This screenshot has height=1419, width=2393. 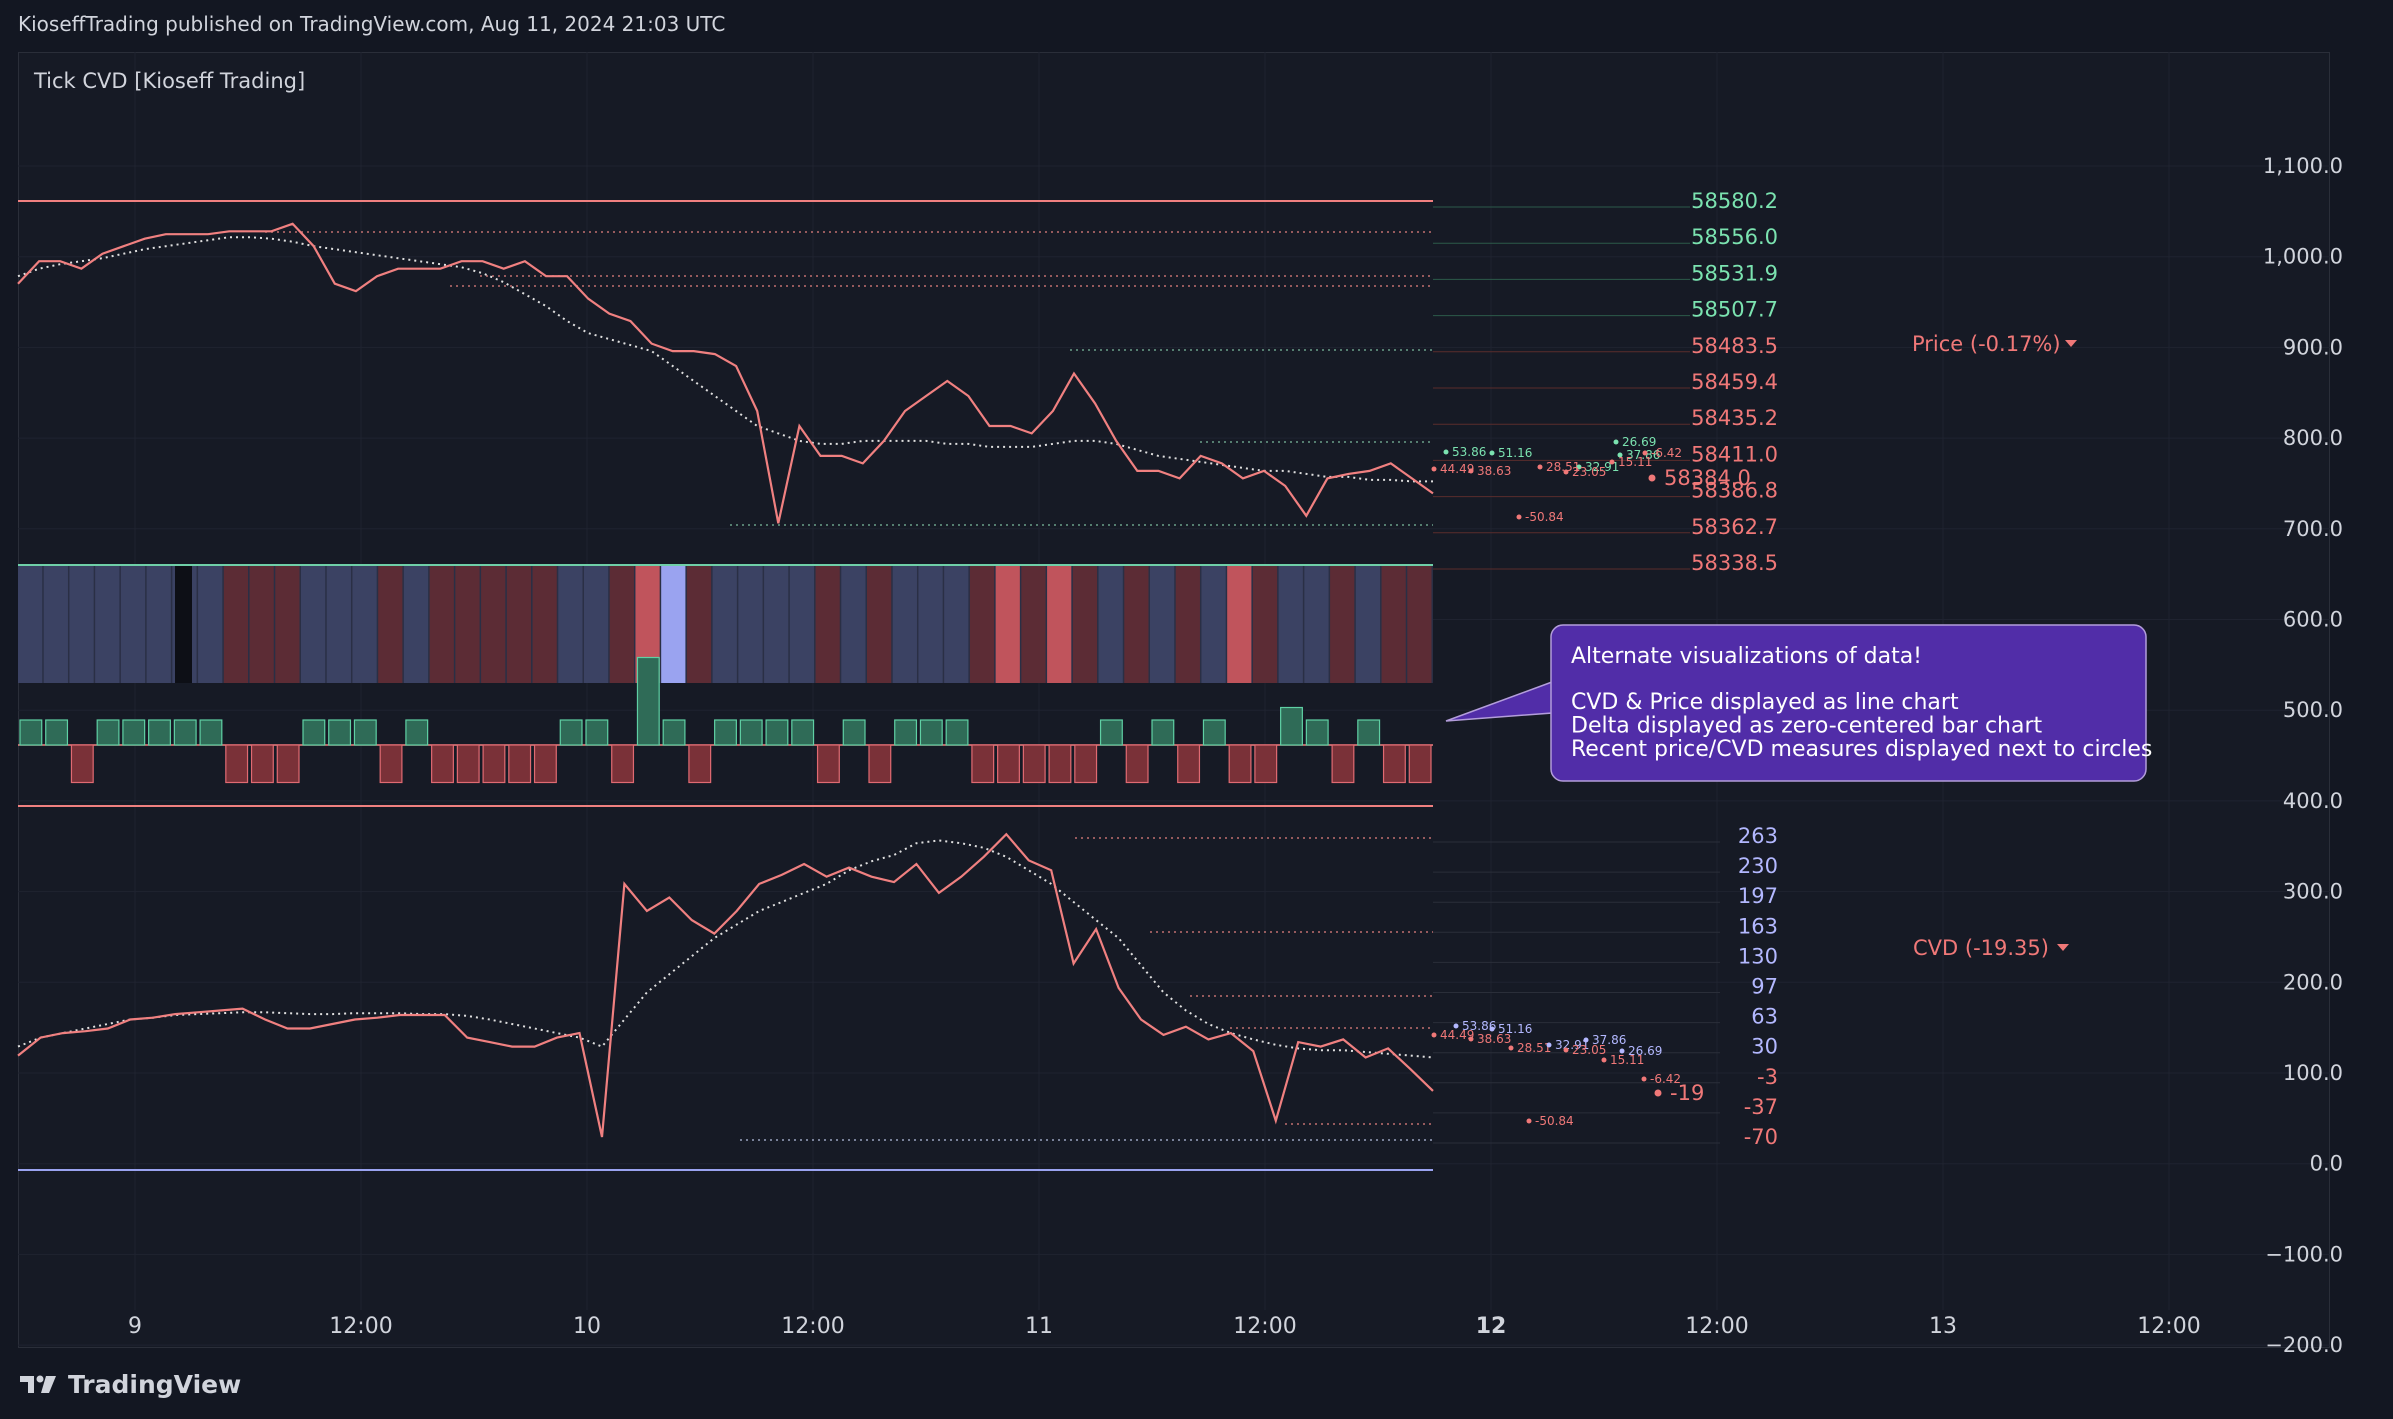 What do you see at coordinates (1758, 866) in the screenshot?
I see `cvd-level-label: 230` at bounding box center [1758, 866].